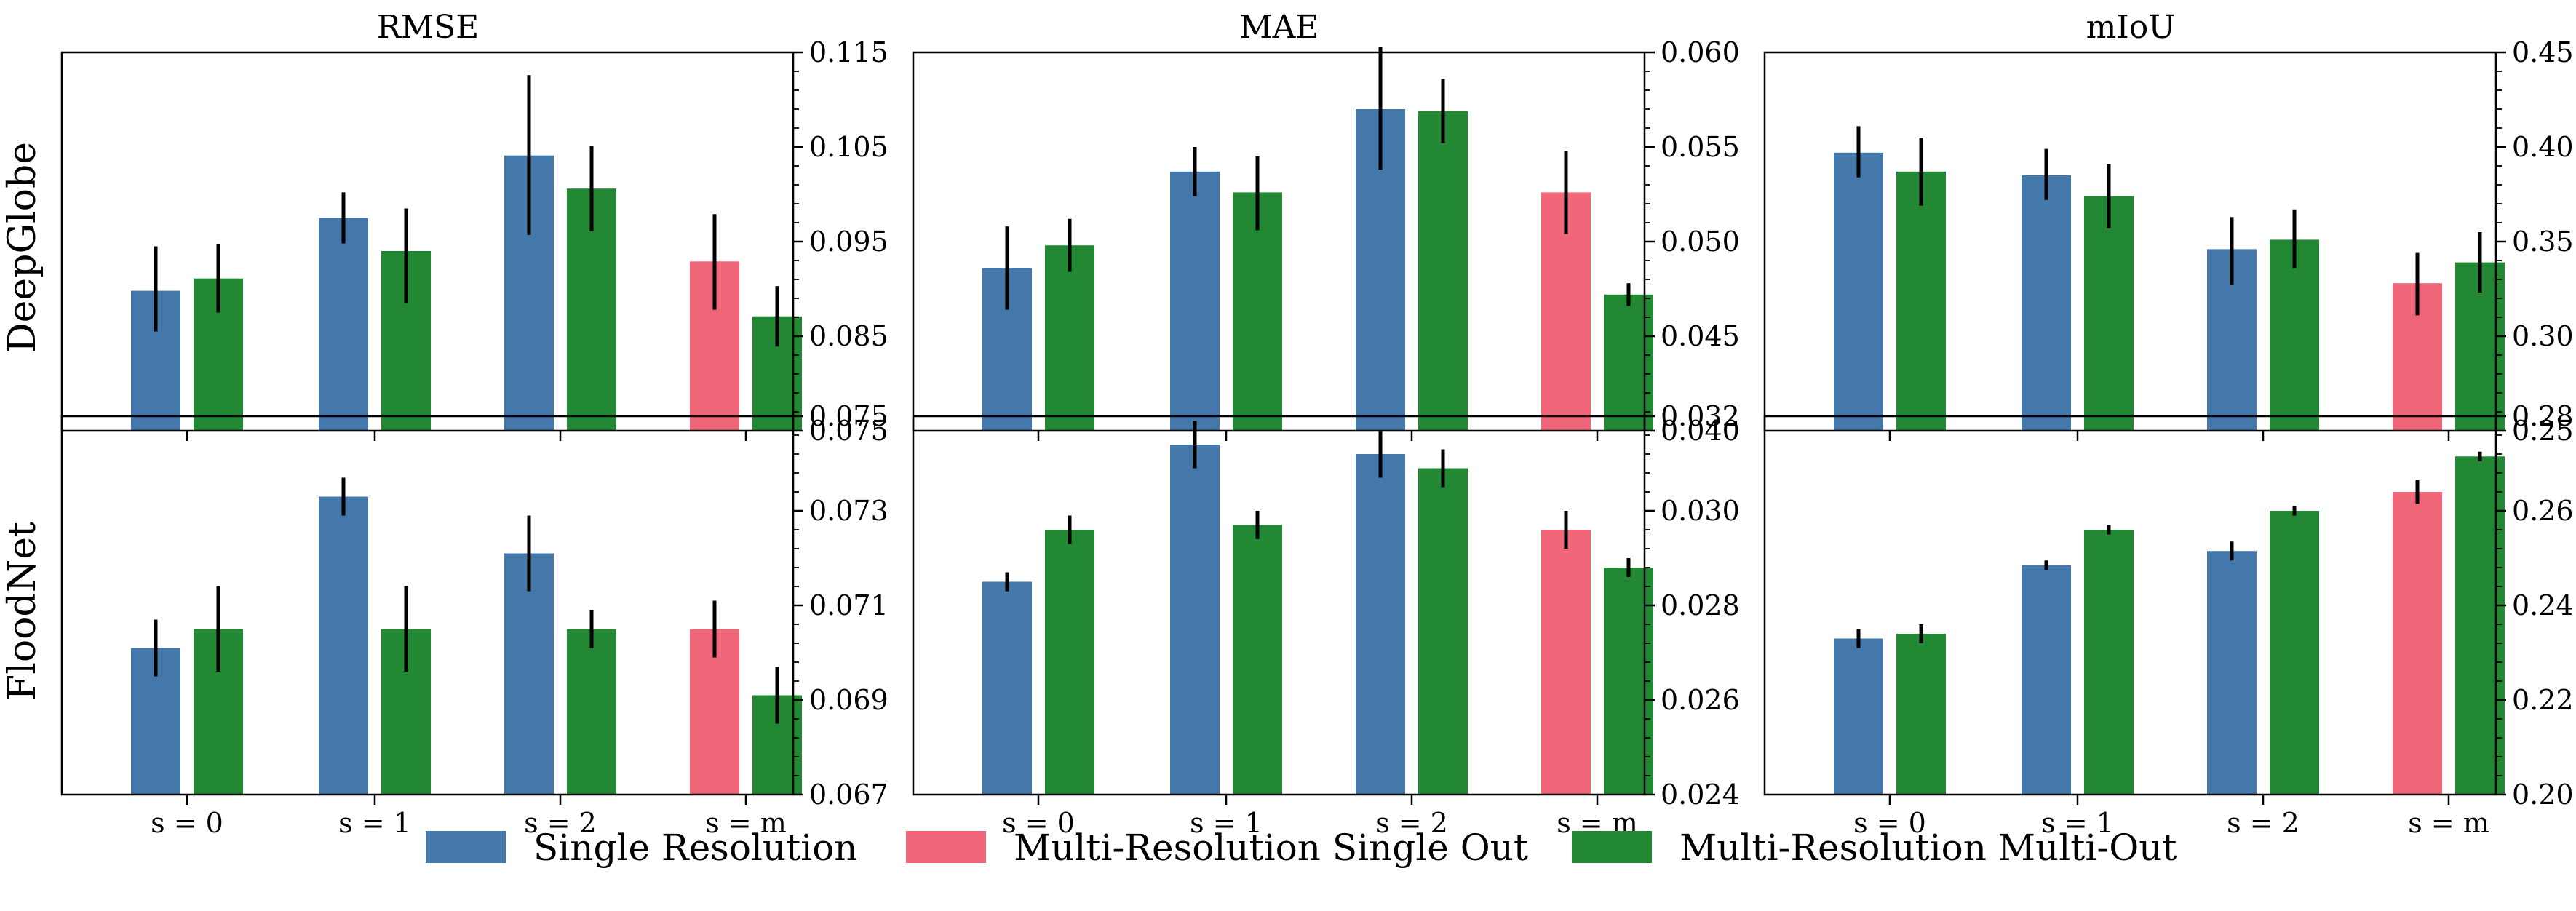 Image resolution: width=2576 pixels, height=911 pixels. What do you see at coordinates (466, 847) in the screenshot?
I see `legend-swatch-single-resolution` at bounding box center [466, 847].